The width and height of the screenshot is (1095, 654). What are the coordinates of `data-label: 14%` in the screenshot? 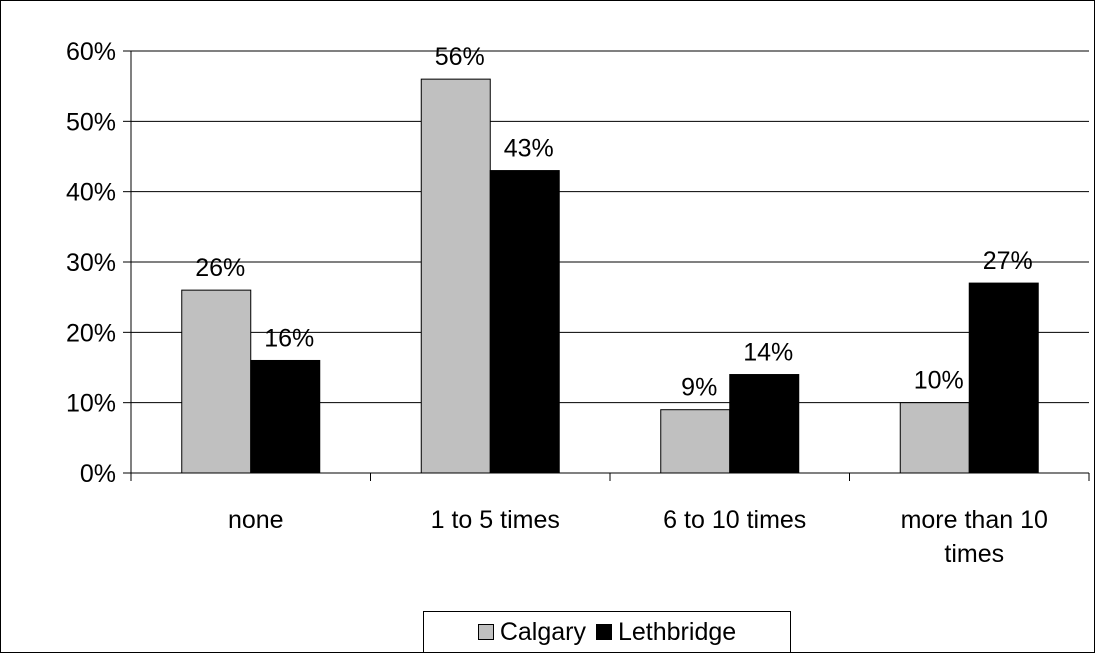 It's located at (768, 353).